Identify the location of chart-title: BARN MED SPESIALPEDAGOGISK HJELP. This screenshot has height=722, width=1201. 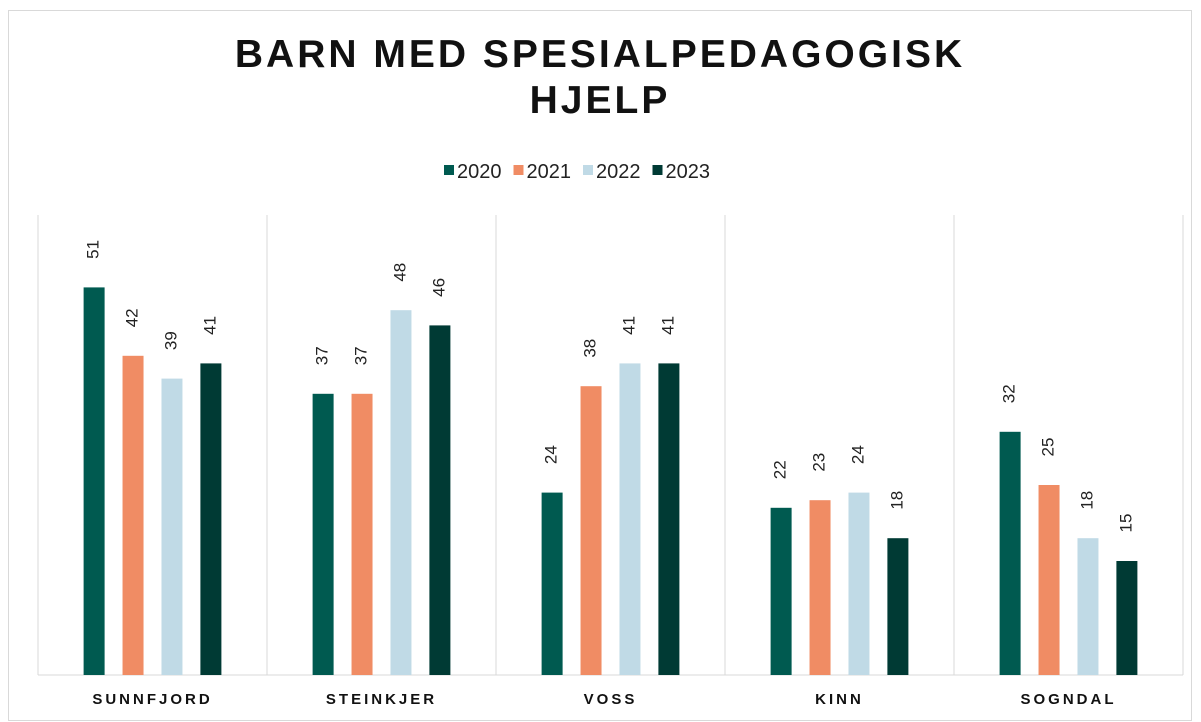
(600, 77).